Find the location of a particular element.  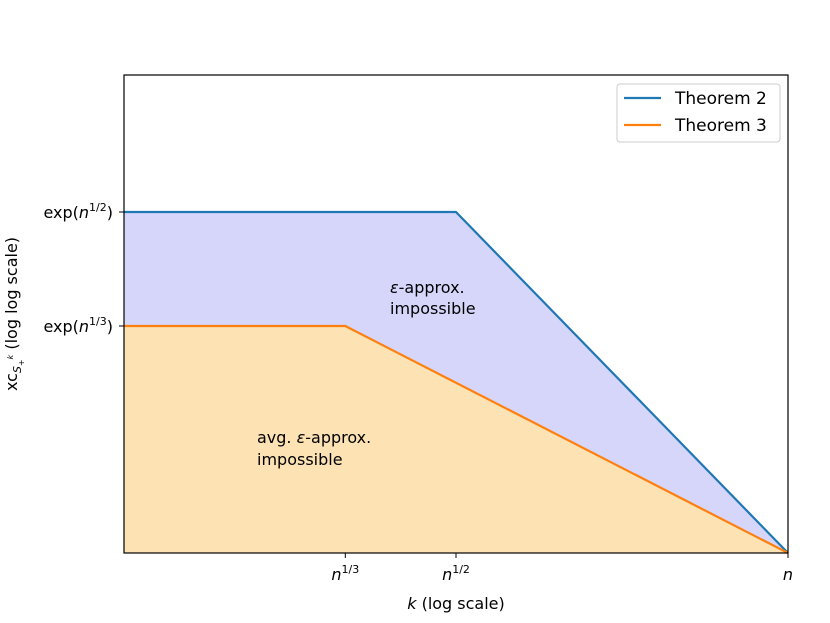

annotation-eps-text: -approx. is located at coordinates (432, 287).